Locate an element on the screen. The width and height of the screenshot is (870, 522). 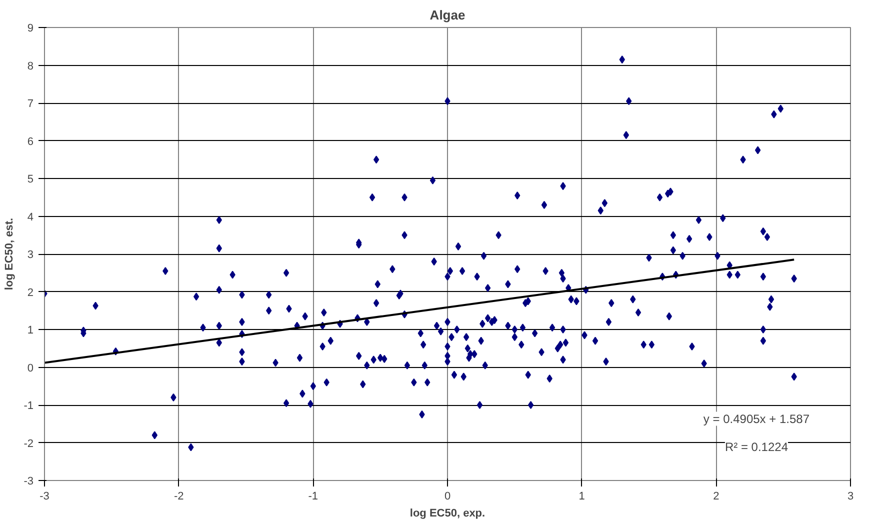
y-tick-label: 2 is located at coordinates (30, 292).